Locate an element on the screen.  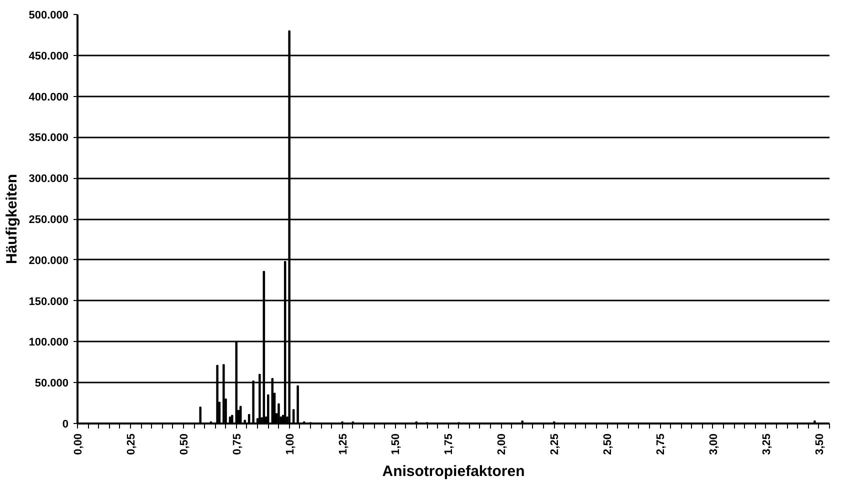
y-tick-label: 150.000 is located at coordinates (48, 302).